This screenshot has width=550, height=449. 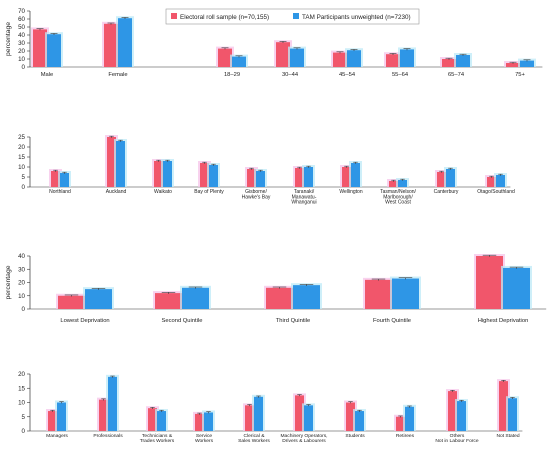 I want to click on legend-label-tam: TAM Participants unweighted (n=7230), so click(x=356, y=17).